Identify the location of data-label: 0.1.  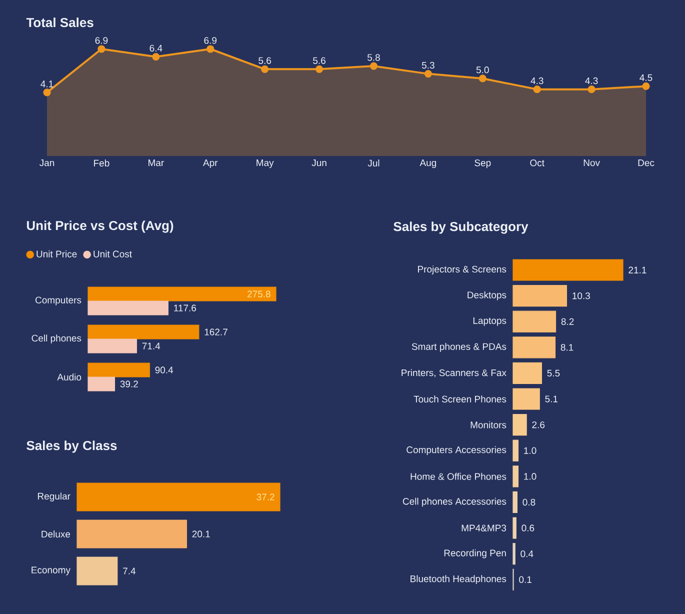
(525, 579).